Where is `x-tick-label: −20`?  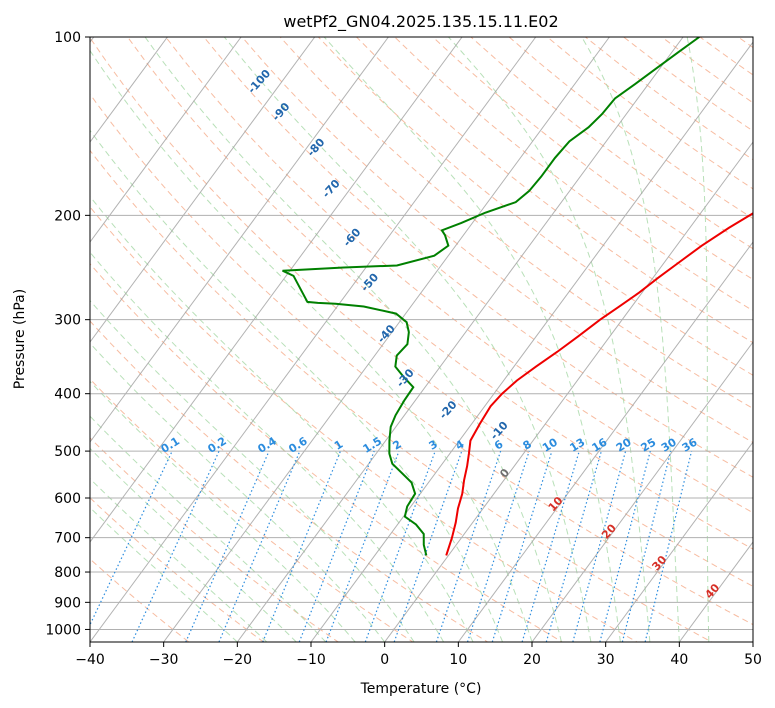 x-tick-label: −20 is located at coordinates (238, 660).